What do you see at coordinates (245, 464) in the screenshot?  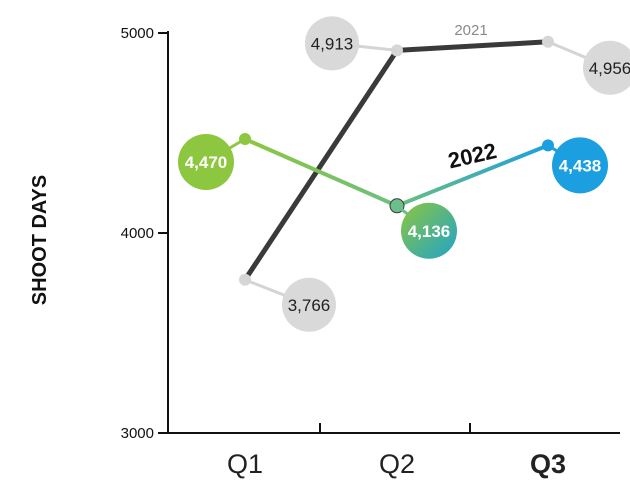 I see `x-tick-label: Q1` at bounding box center [245, 464].